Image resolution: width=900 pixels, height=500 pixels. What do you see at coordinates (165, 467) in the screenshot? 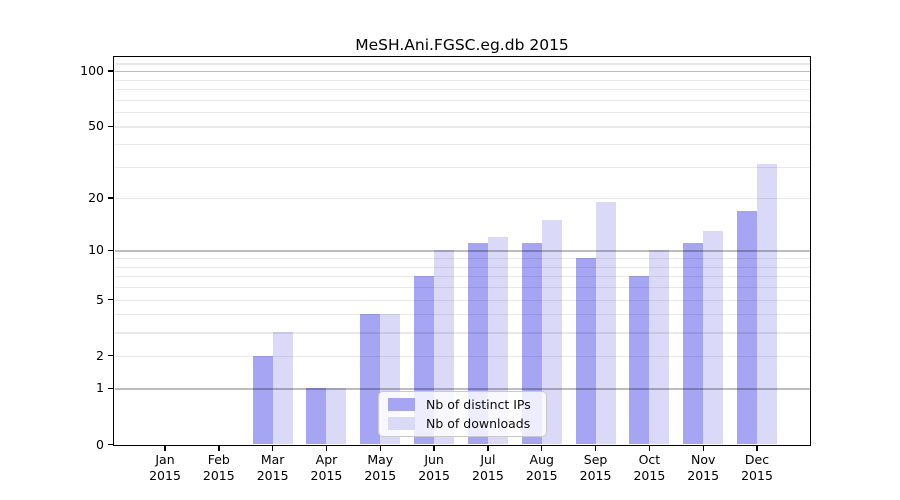
I see `x-tick-label: Jan 2015` at bounding box center [165, 467].